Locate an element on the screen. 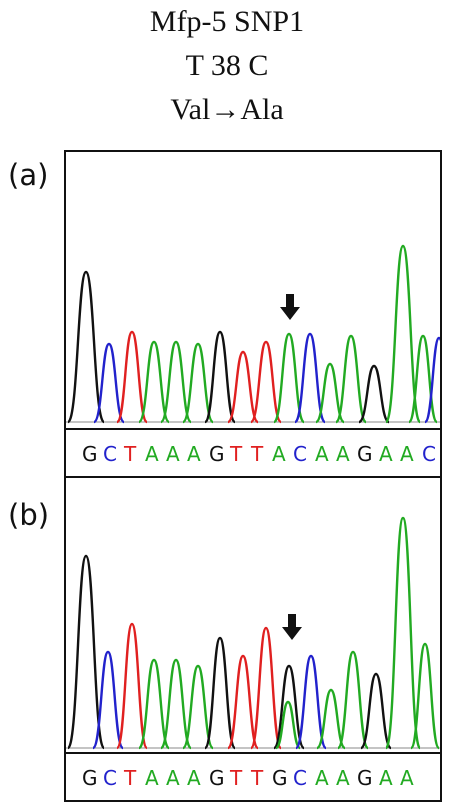 Image resolution: width=454 pixels, height=807 pixels. base-call-row-a: GCTAAAGTTACAAGAAC is located at coordinates (253, 452).